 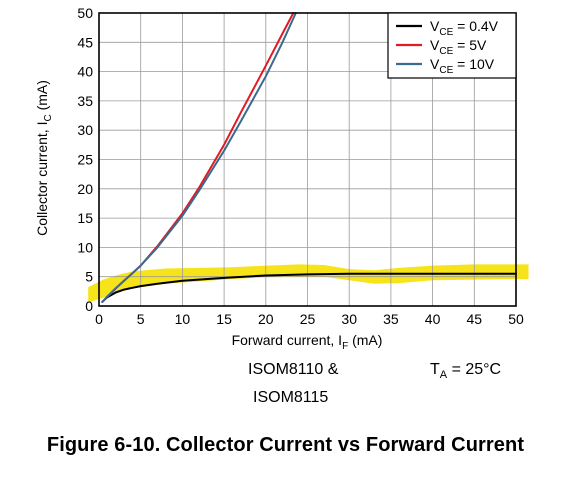 I want to click on x-tick-label: 50, so click(x=516, y=319).